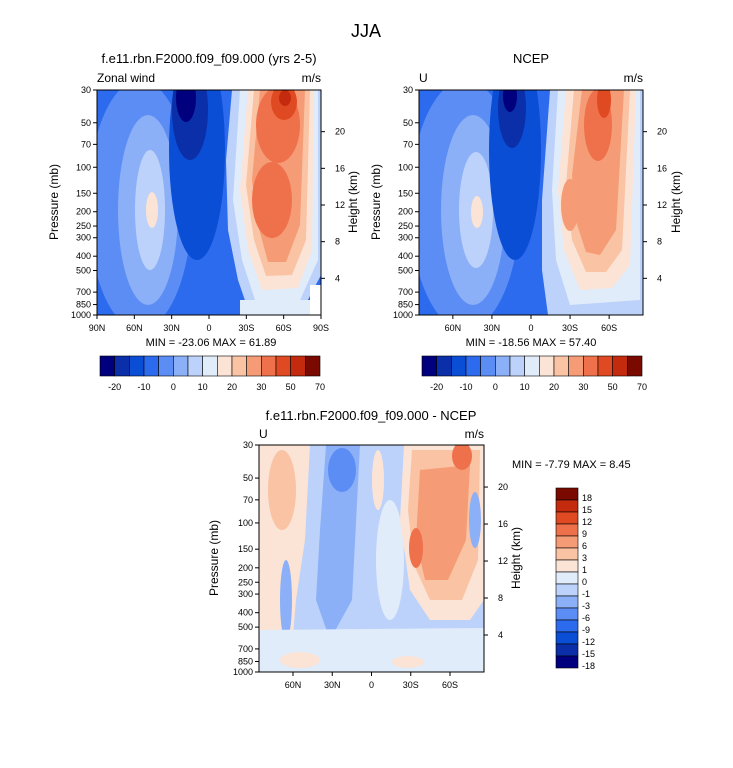 The width and height of the screenshot is (733, 768). I want to click on figure-suptitle: JJA, so click(366, 31).